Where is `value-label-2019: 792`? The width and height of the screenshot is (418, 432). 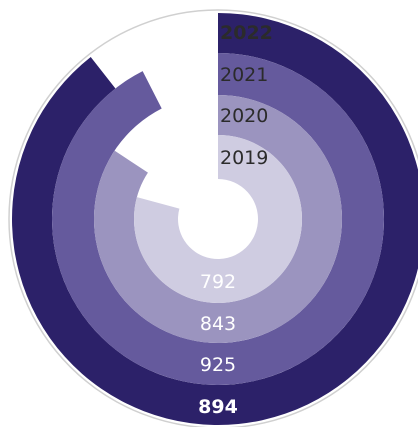
value-label-2019: 792 is located at coordinates (218, 282).